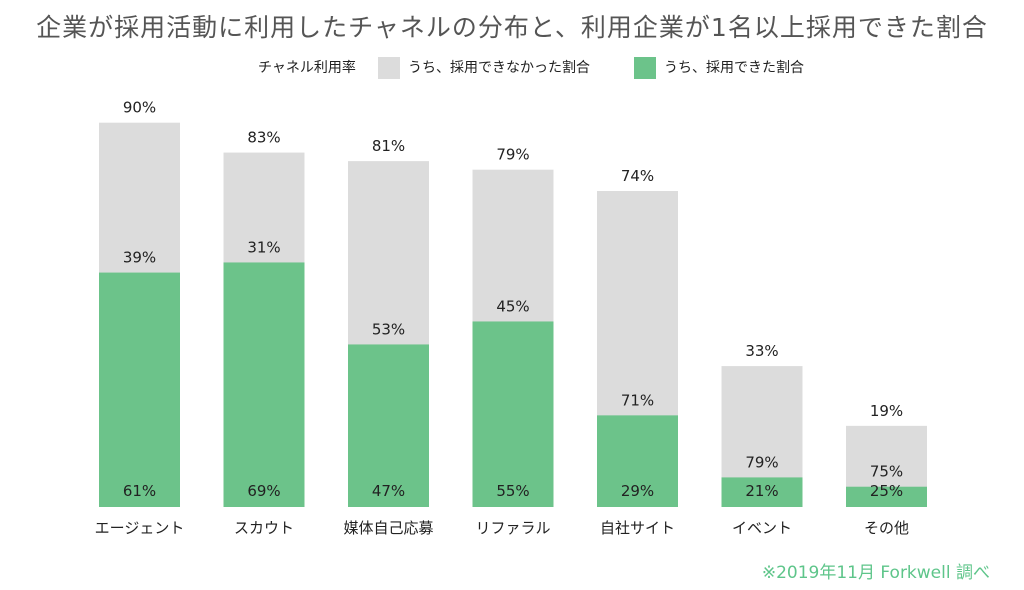 This screenshot has height=590, width=1024. Describe the element at coordinates (637, 400) in the screenshot. I see `label-not-hired-4: 71%` at that location.